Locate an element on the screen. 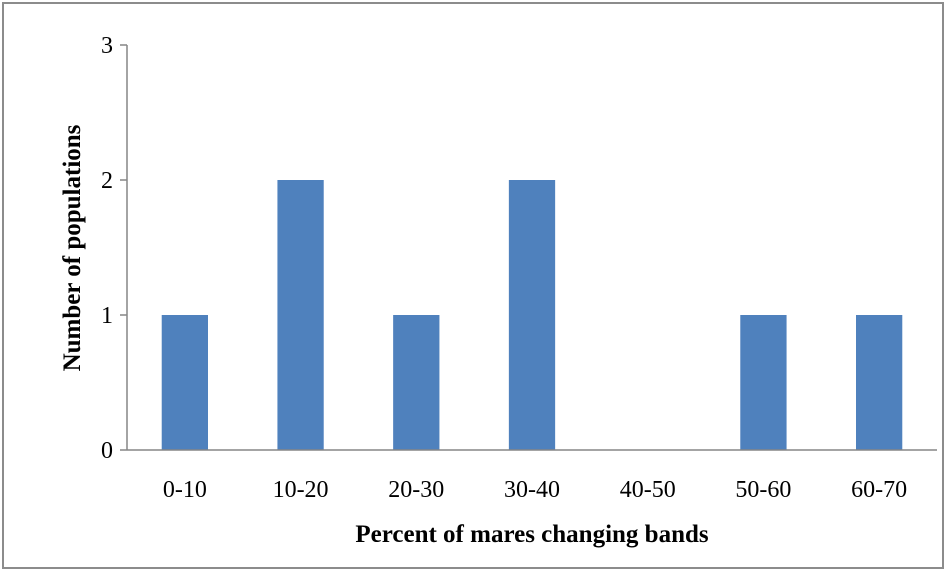 The width and height of the screenshot is (948, 573). x-tick-labels: 0-10 10-20 20-30 30-40 40-50 50-60 60-70 is located at coordinates (535, 490).